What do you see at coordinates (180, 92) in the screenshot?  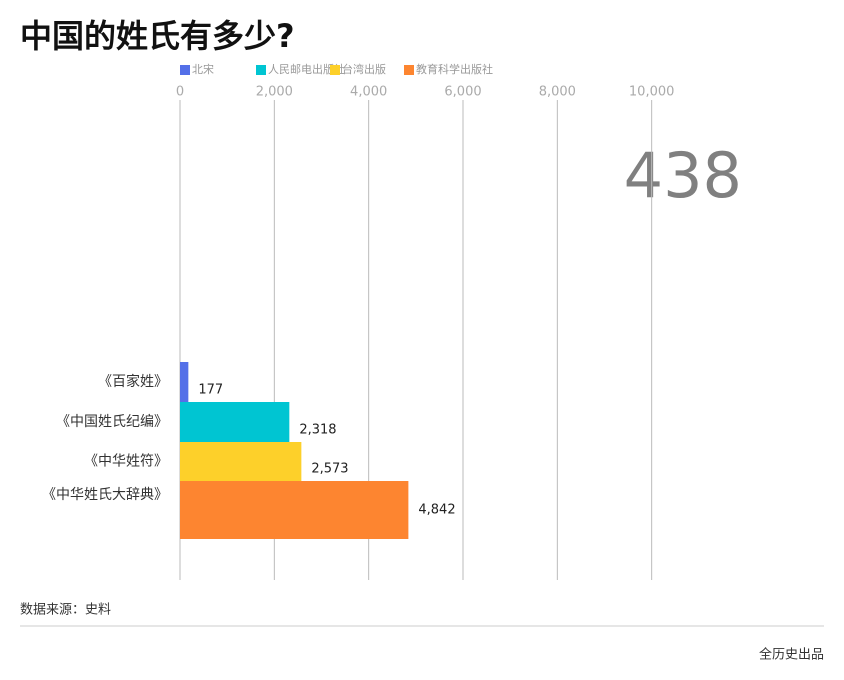 I see `x-tick-label: 0` at bounding box center [180, 92].